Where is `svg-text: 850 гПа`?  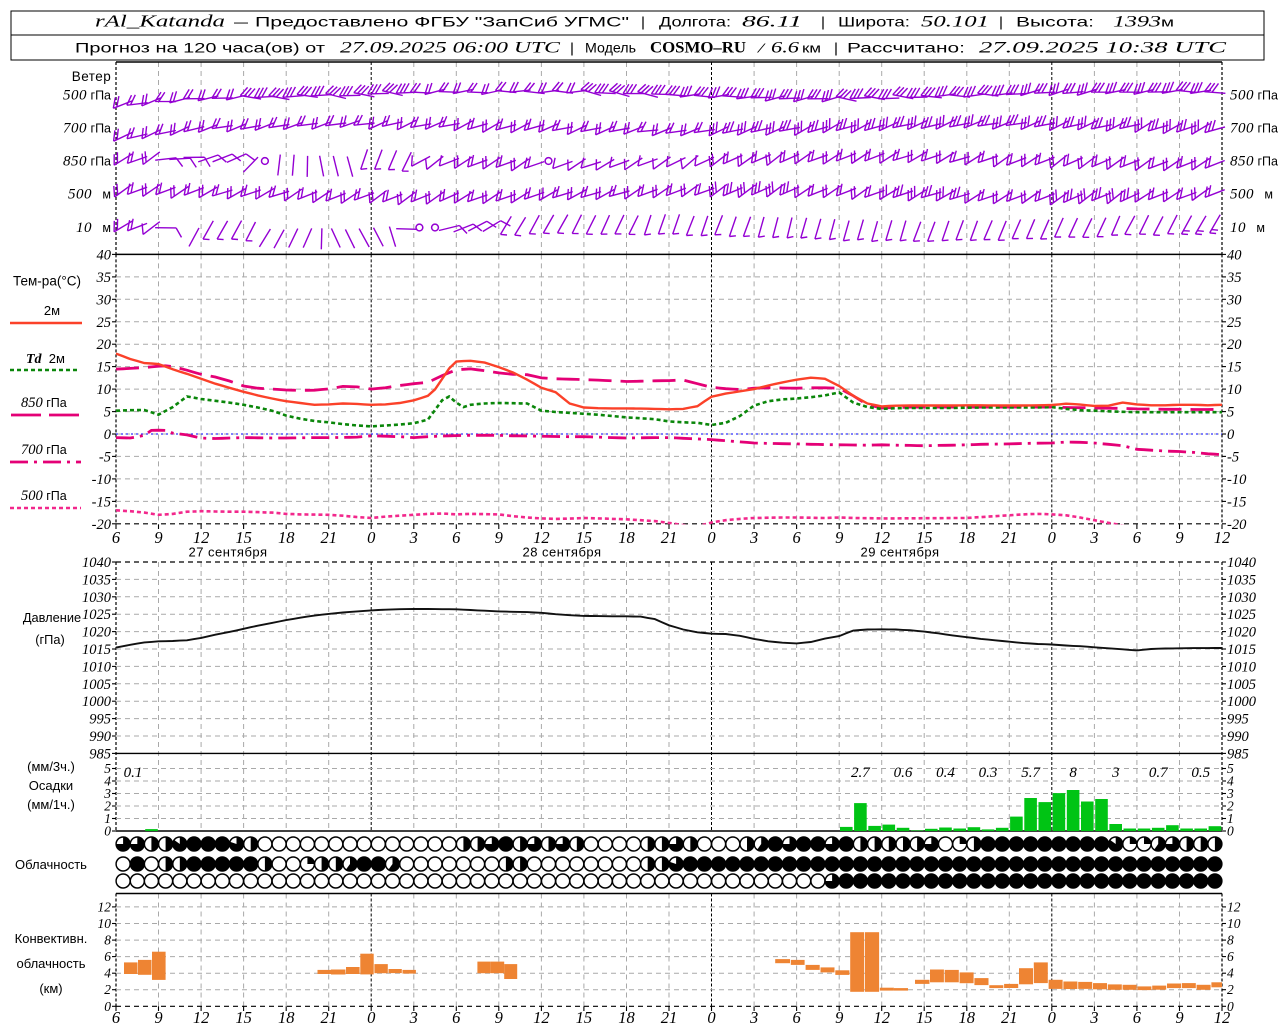 svg-text: 850 гПа is located at coordinates (44, 403).